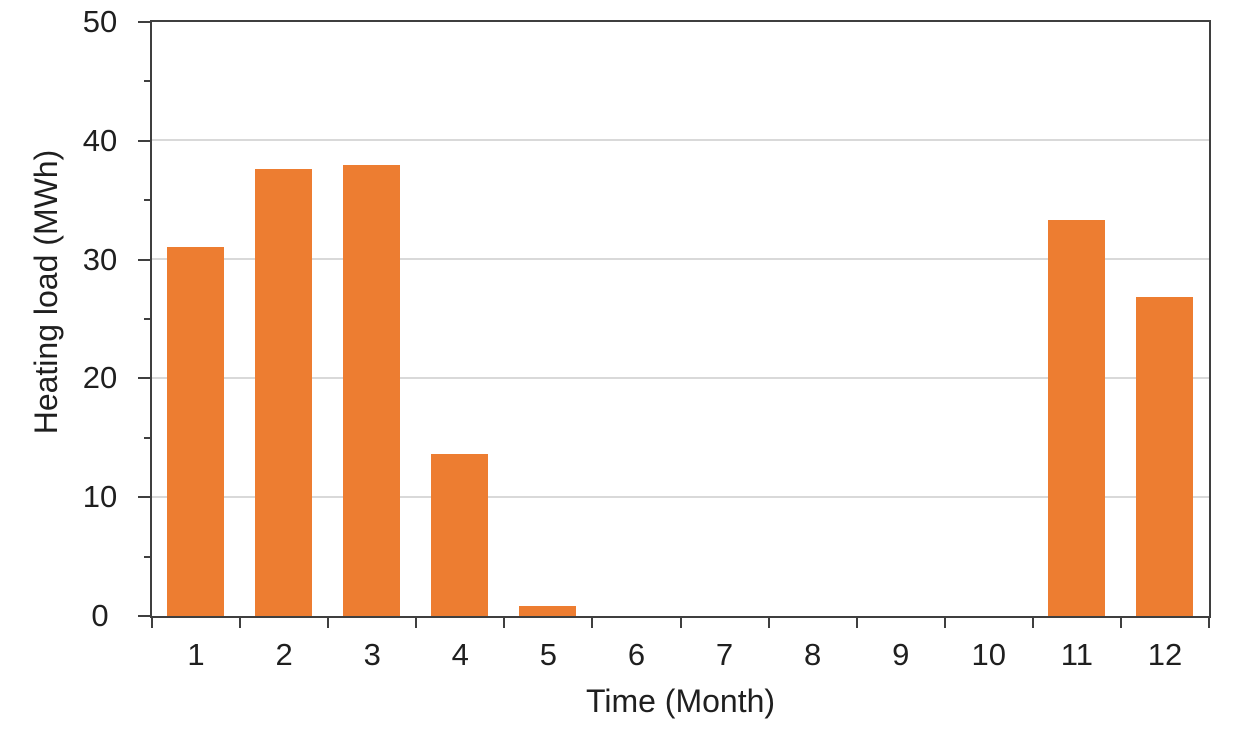 The height and width of the screenshot is (734, 1245). Describe the element at coordinates (196, 654) in the screenshot. I see `x-tick-label-1: 1` at that location.